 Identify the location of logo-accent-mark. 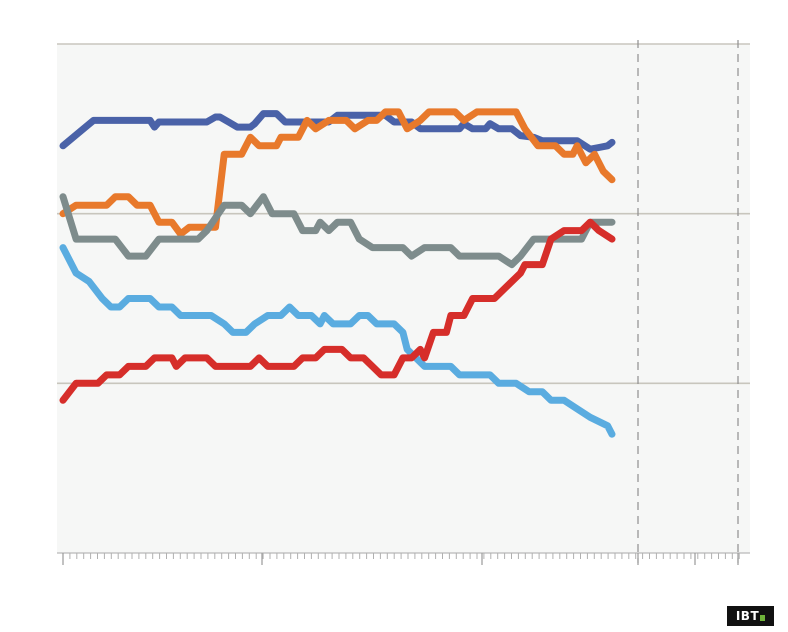
(763, 617).